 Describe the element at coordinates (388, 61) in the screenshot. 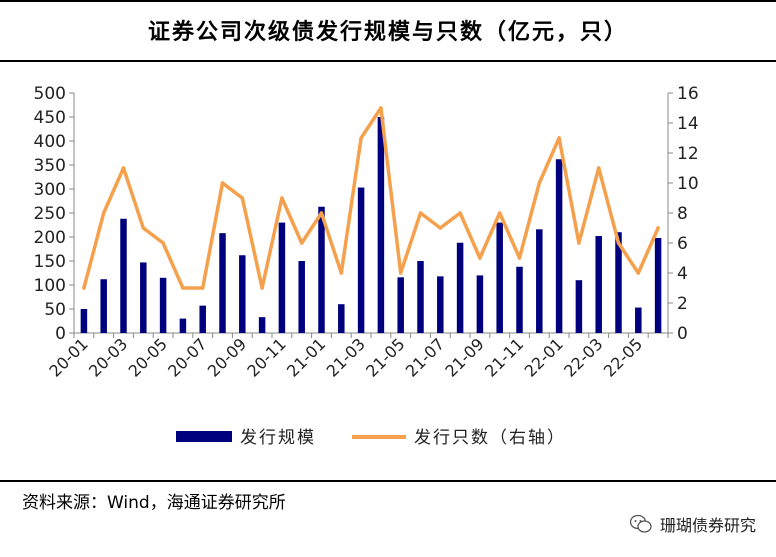

I see `title-rule` at that location.